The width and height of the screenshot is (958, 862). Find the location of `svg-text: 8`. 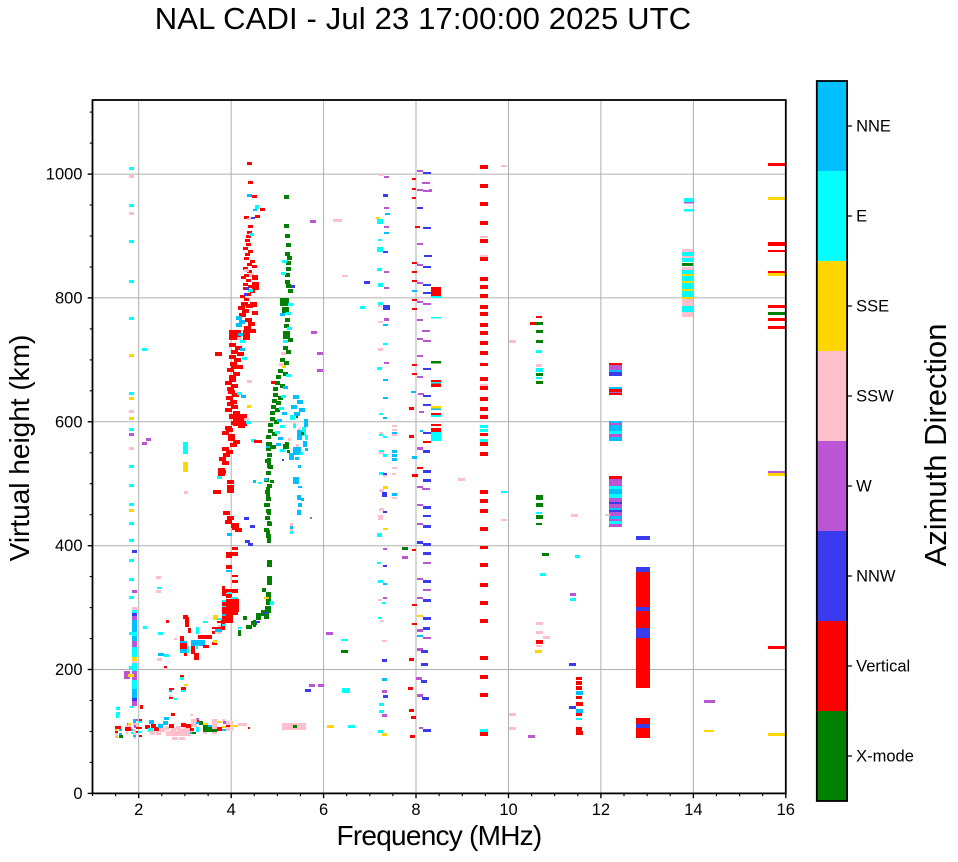

svg-text: 8 is located at coordinates (415, 810).